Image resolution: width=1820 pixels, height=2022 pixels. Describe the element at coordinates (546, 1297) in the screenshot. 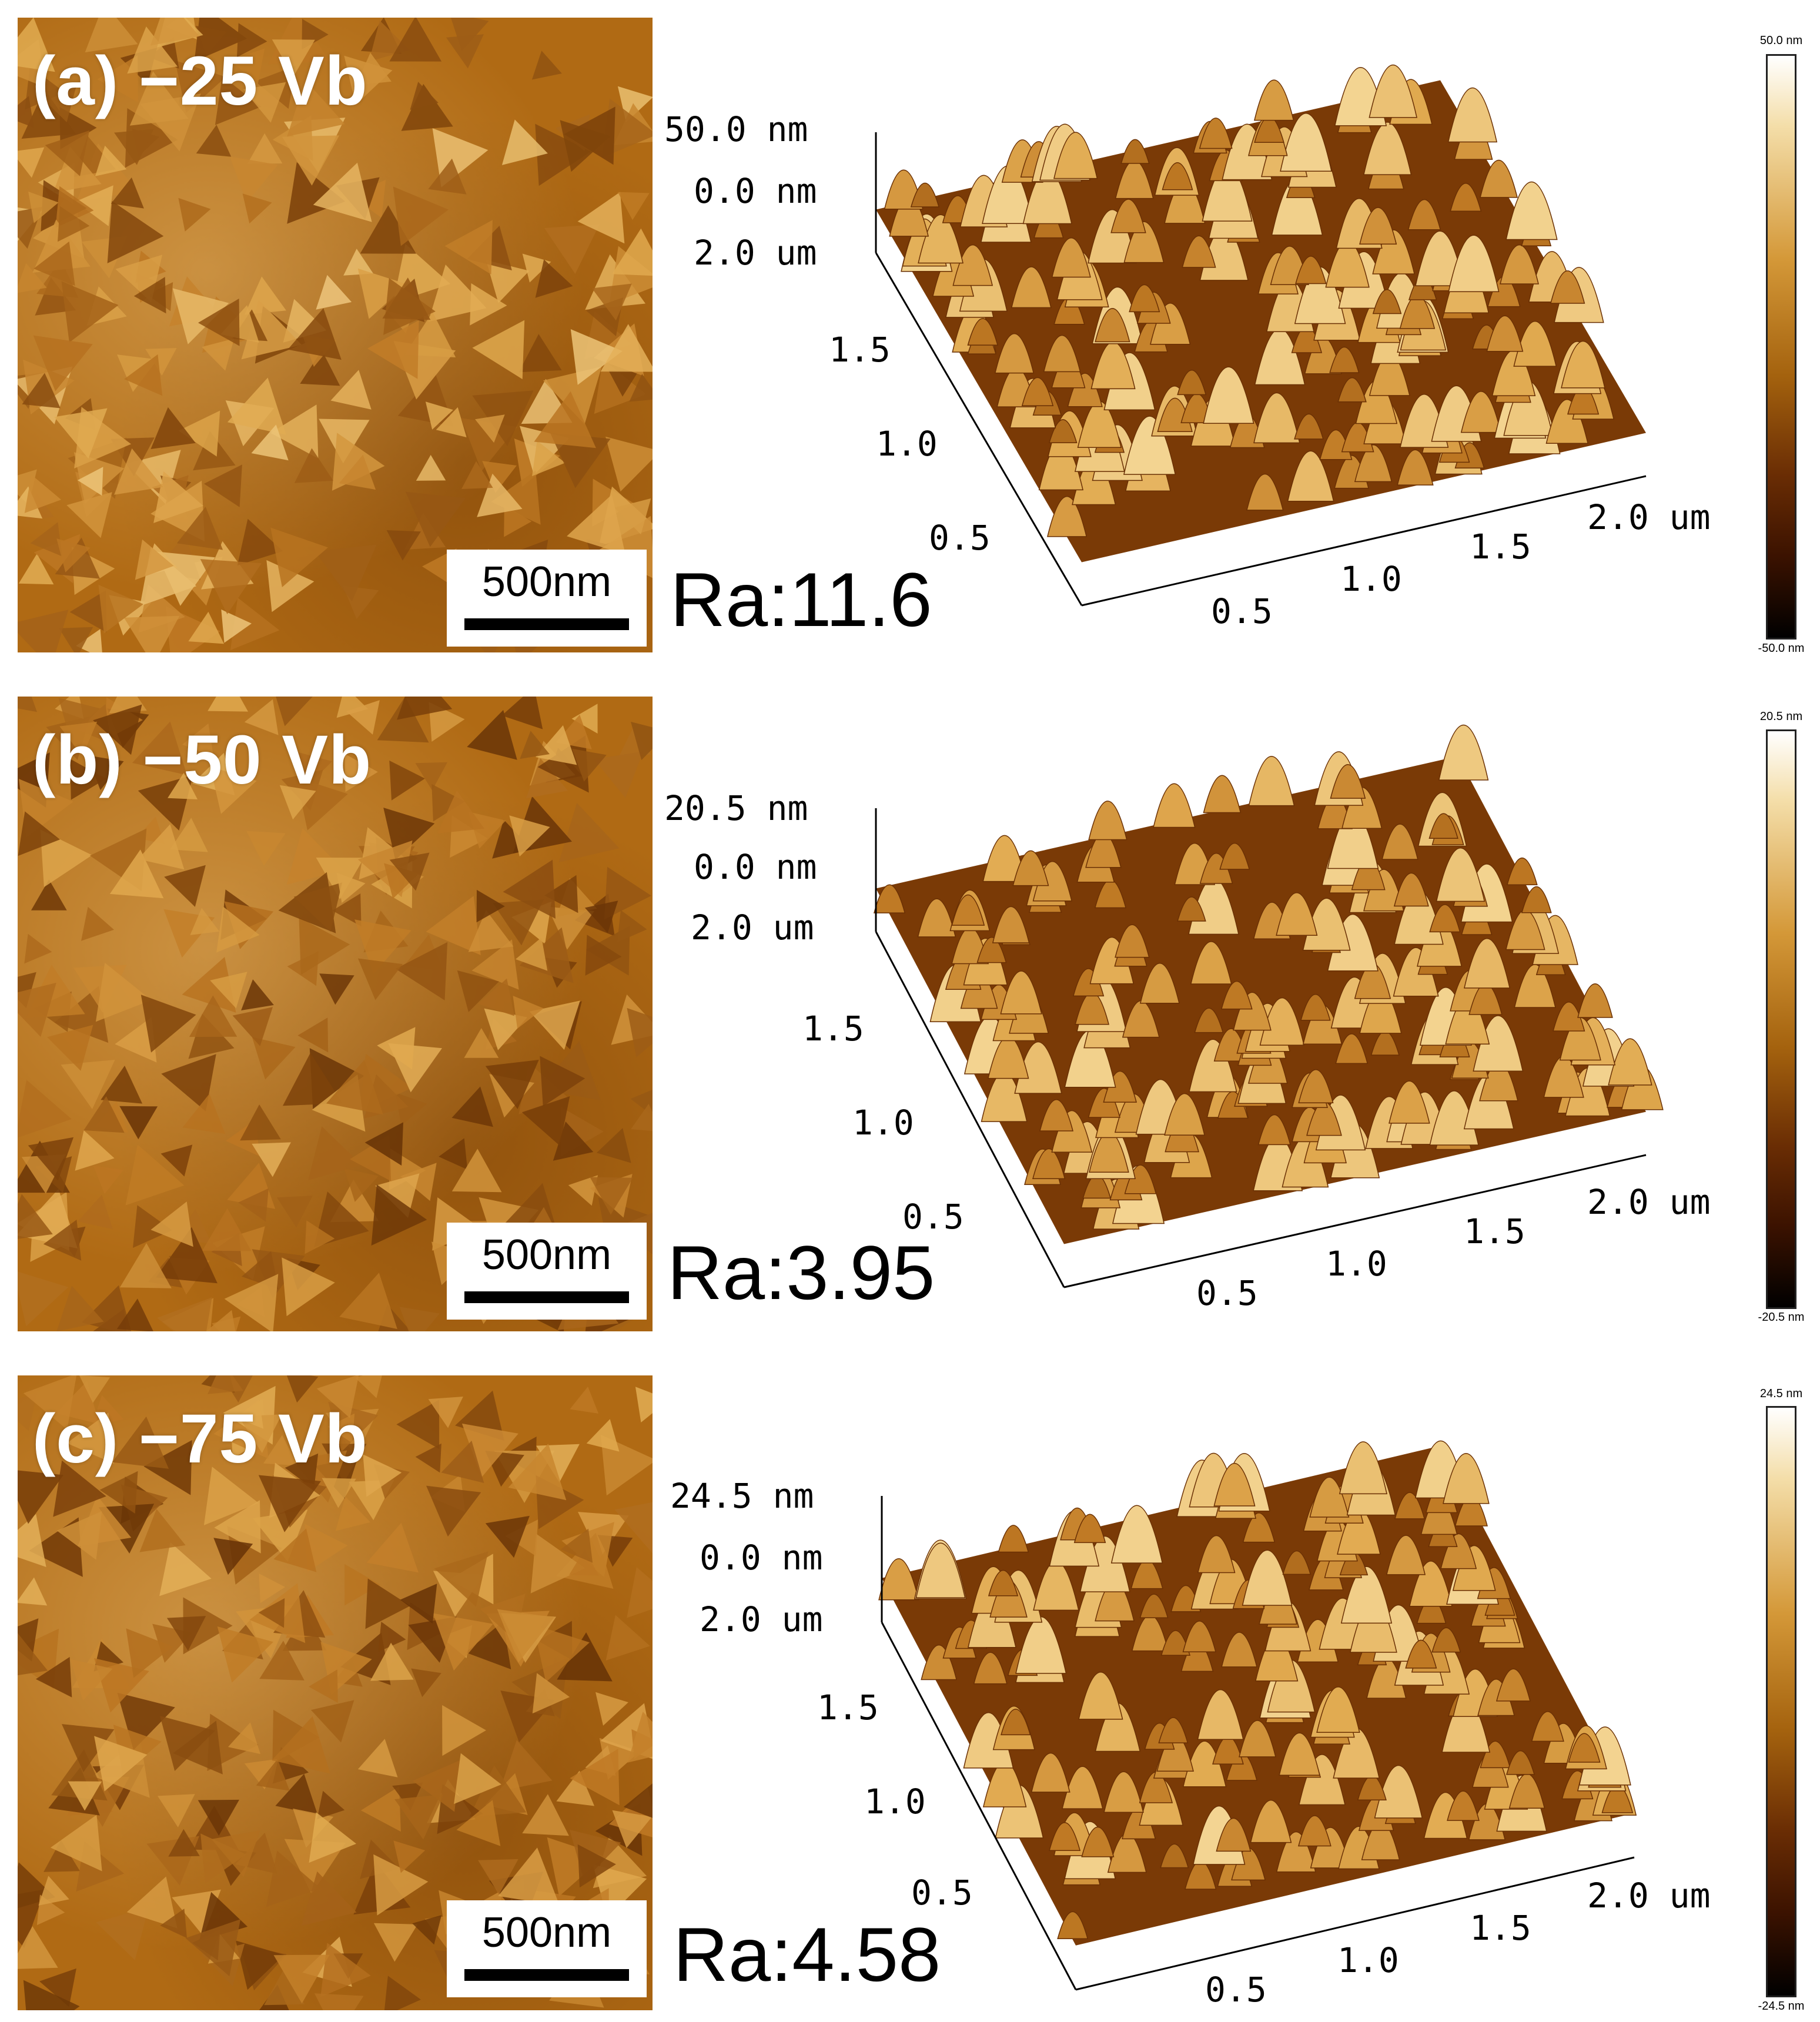

I see `scale-bar-line-b` at that location.